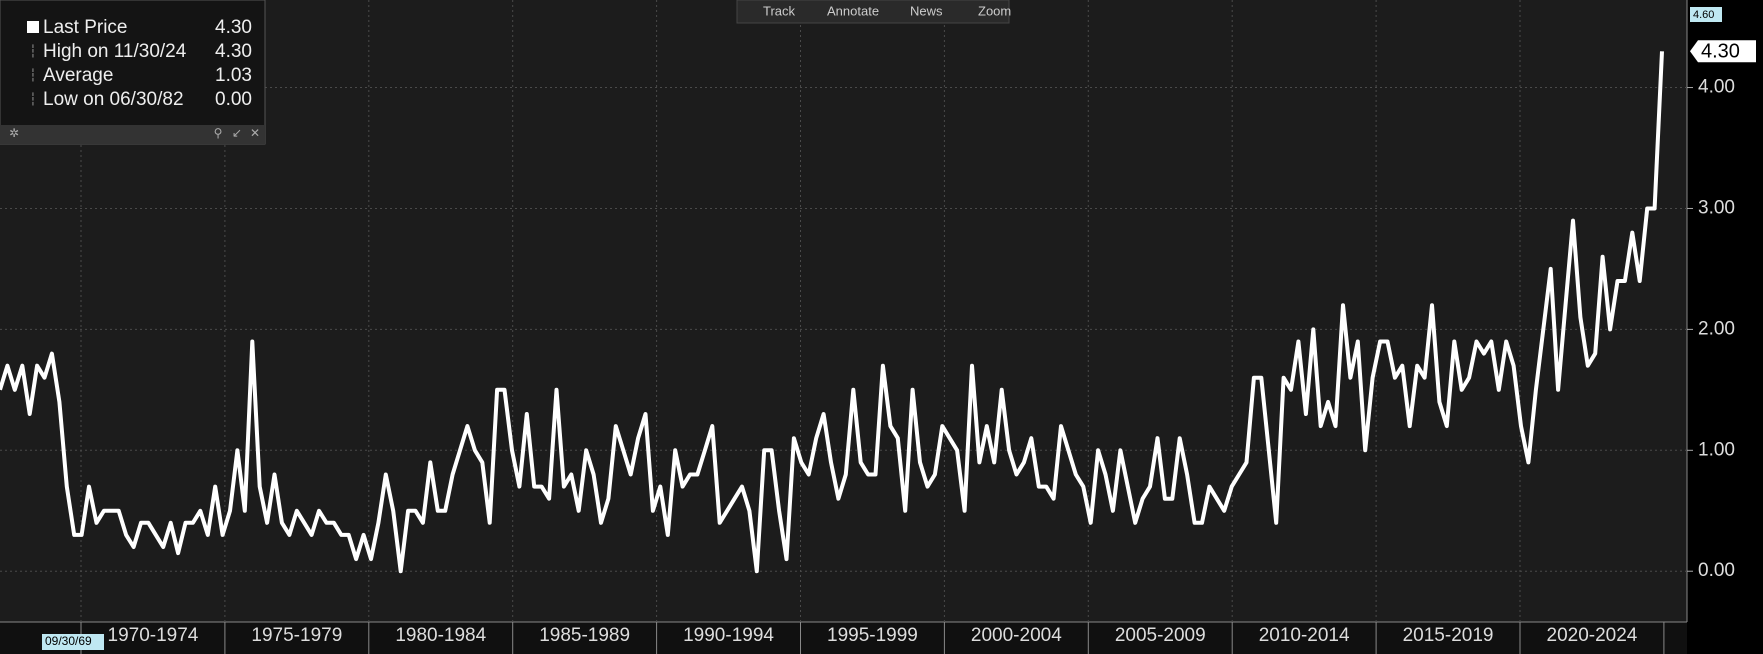 This screenshot has width=1763, height=654. I want to click on x-band-label: 1985-1989, so click(584, 635).